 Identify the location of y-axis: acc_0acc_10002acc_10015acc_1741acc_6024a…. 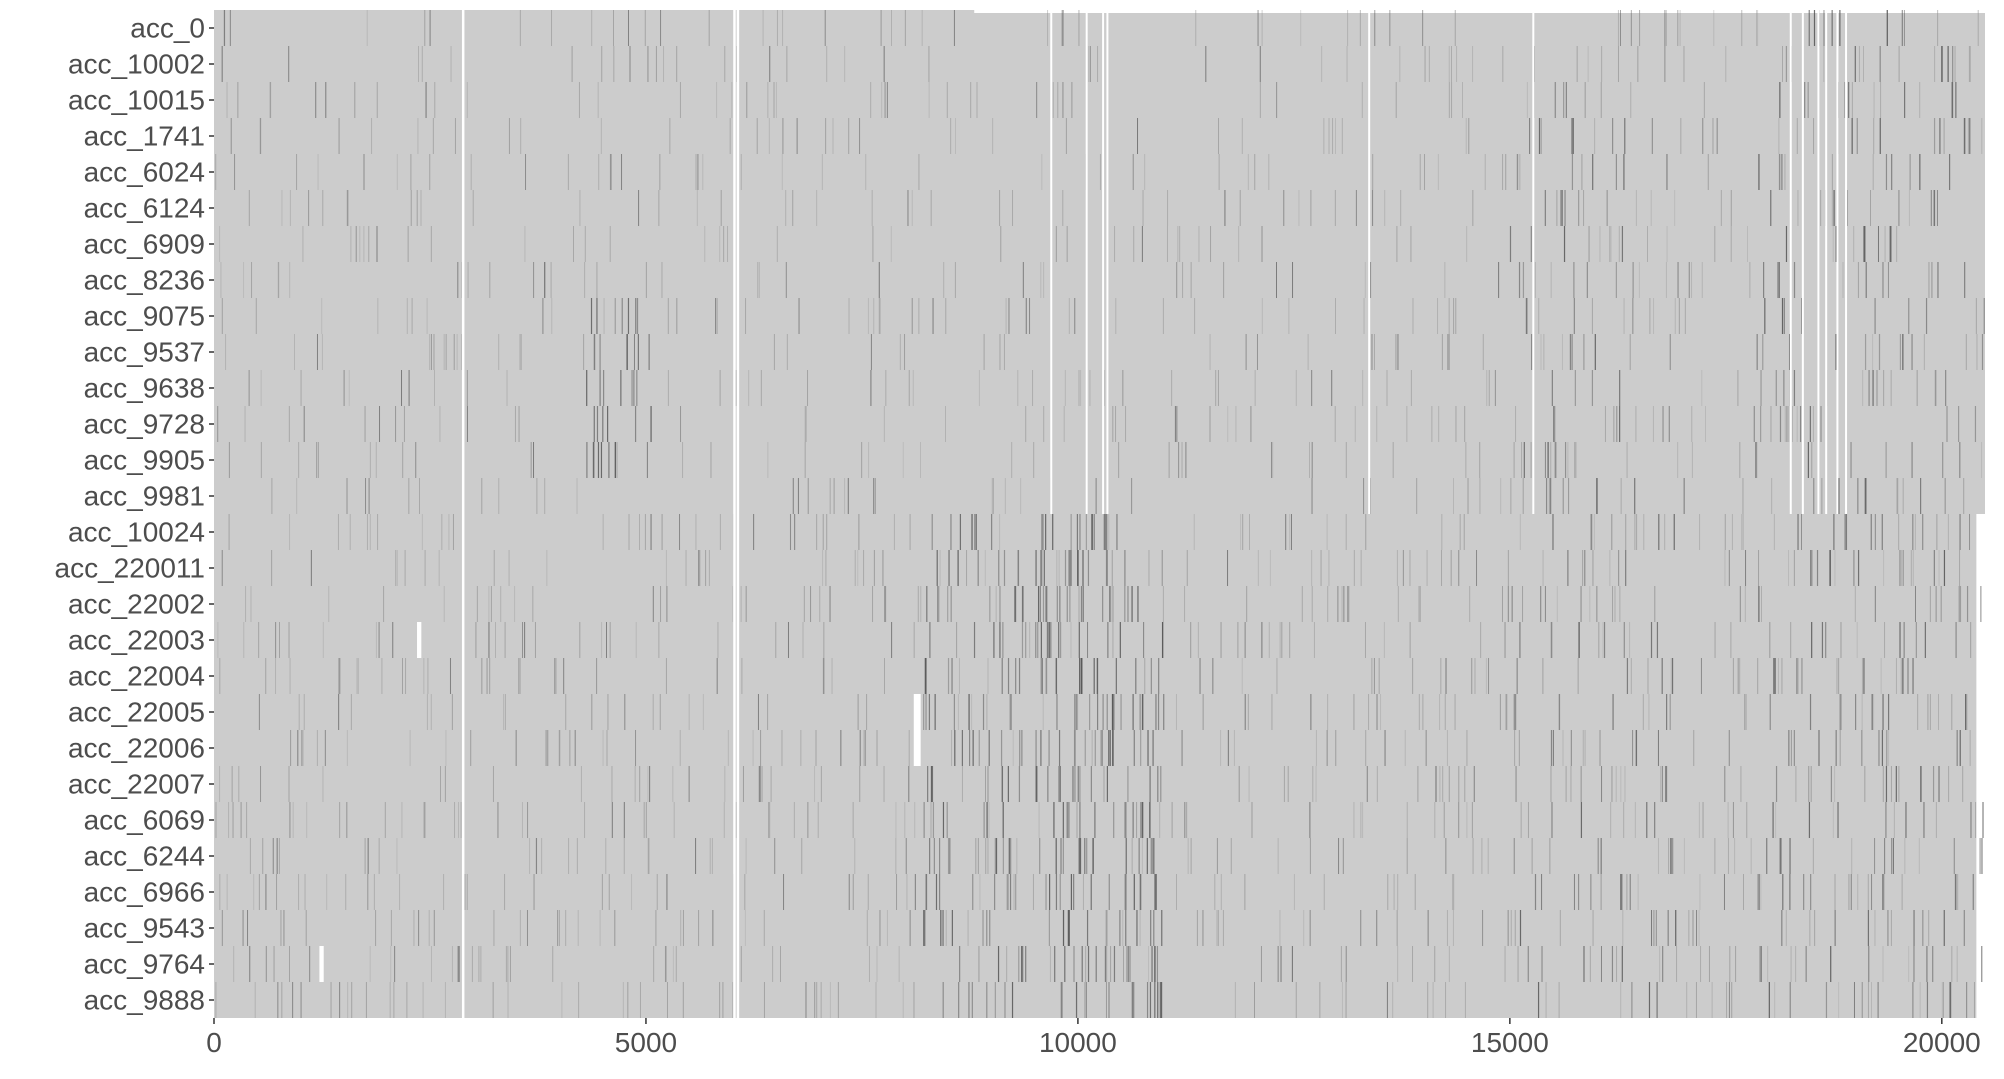
(134, 514).